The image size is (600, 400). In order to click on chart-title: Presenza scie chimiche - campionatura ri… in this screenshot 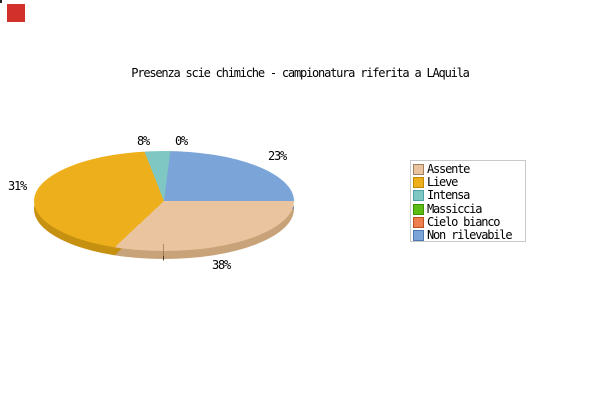, I will do `click(300, 73)`.